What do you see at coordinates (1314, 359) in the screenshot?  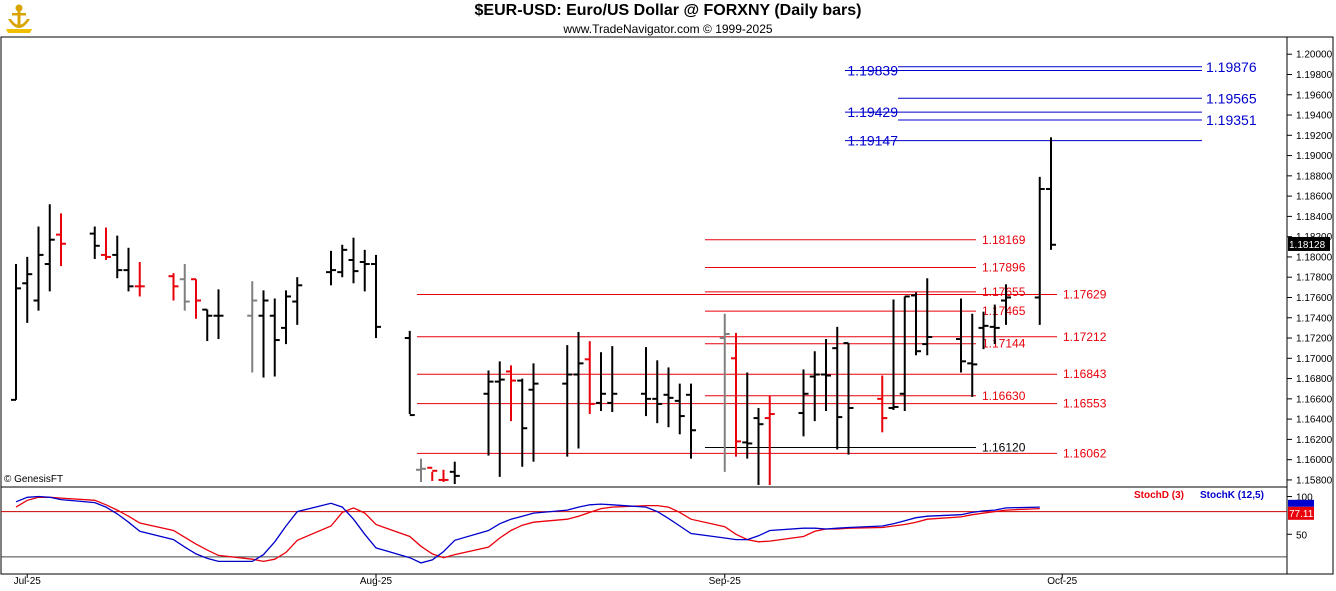 I see `price-axis-tick-label: 1.17000` at bounding box center [1314, 359].